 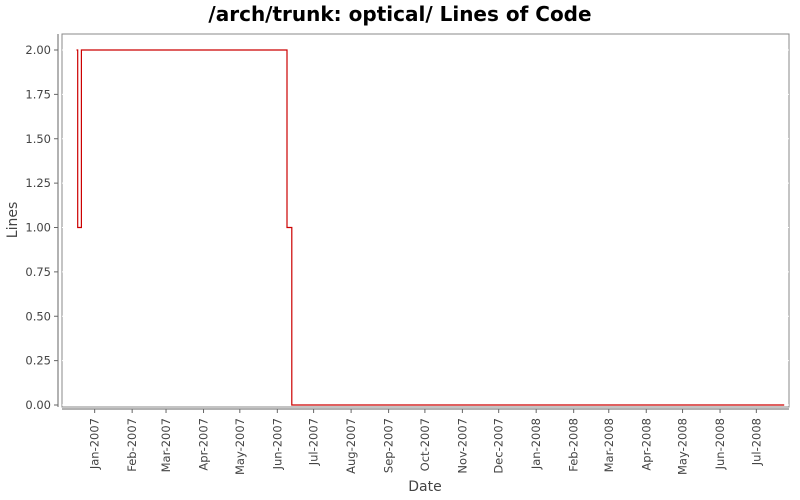 I want to click on x-tick-label: Jun-2008, so click(x=720, y=444).